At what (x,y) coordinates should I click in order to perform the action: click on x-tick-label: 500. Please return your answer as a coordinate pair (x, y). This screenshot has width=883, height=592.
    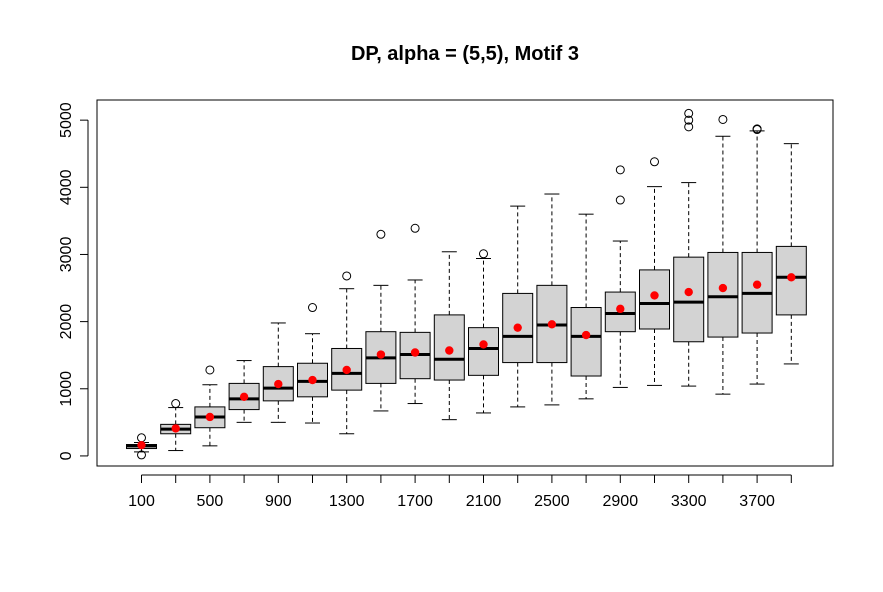
    Looking at the image, I should click on (210, 501).